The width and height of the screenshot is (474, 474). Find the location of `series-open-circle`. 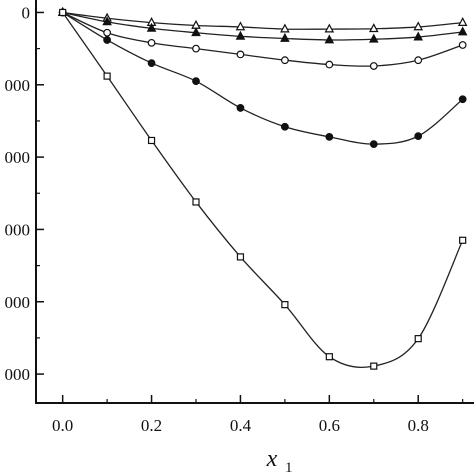

series-open-circle is located at coordinates (262, 39).